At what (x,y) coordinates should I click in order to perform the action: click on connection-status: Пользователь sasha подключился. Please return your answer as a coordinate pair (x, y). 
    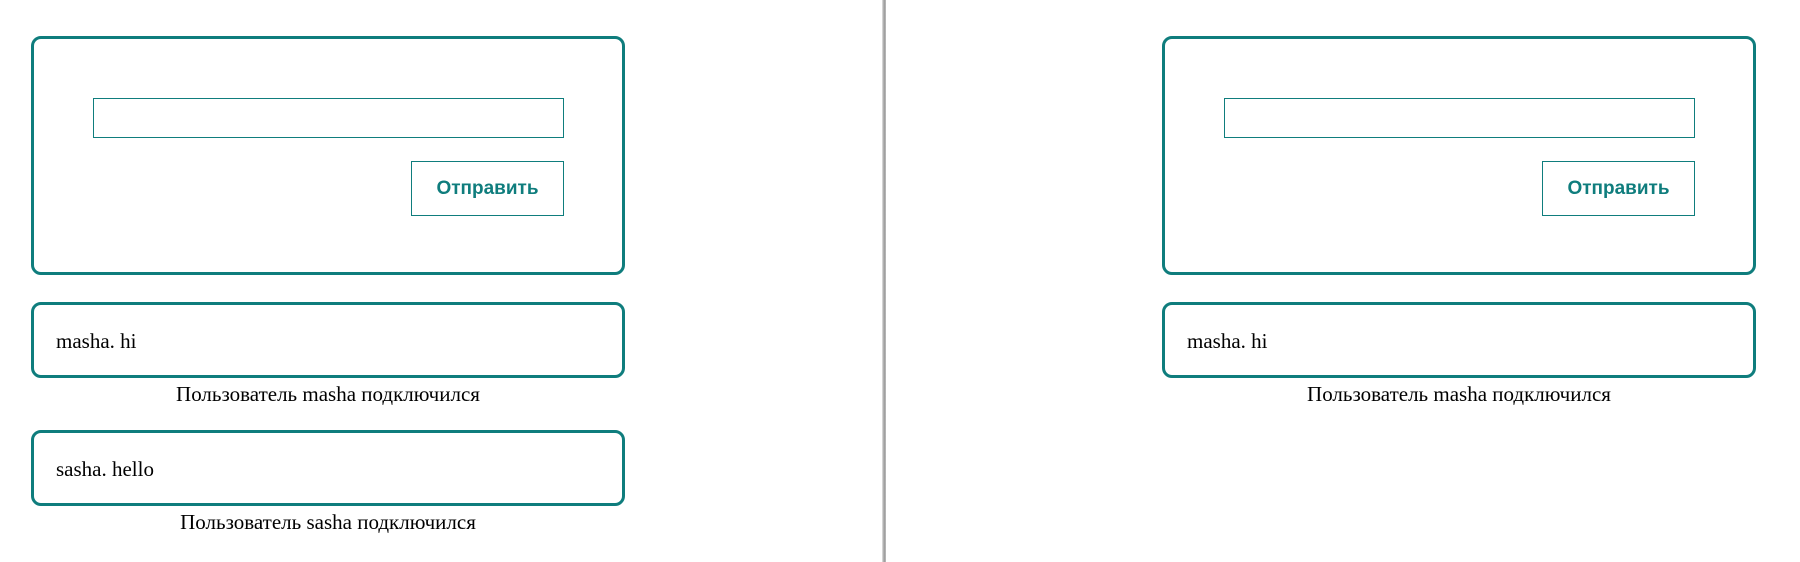
    Looking at the image, I should click on (328, 522).